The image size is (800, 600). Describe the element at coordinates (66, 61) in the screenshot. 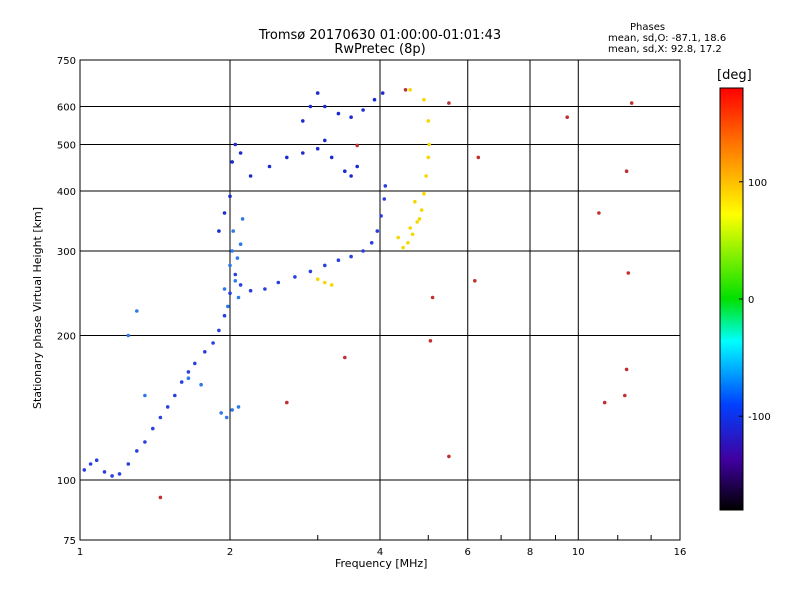

I see `y-tick-label: 750` at that location.